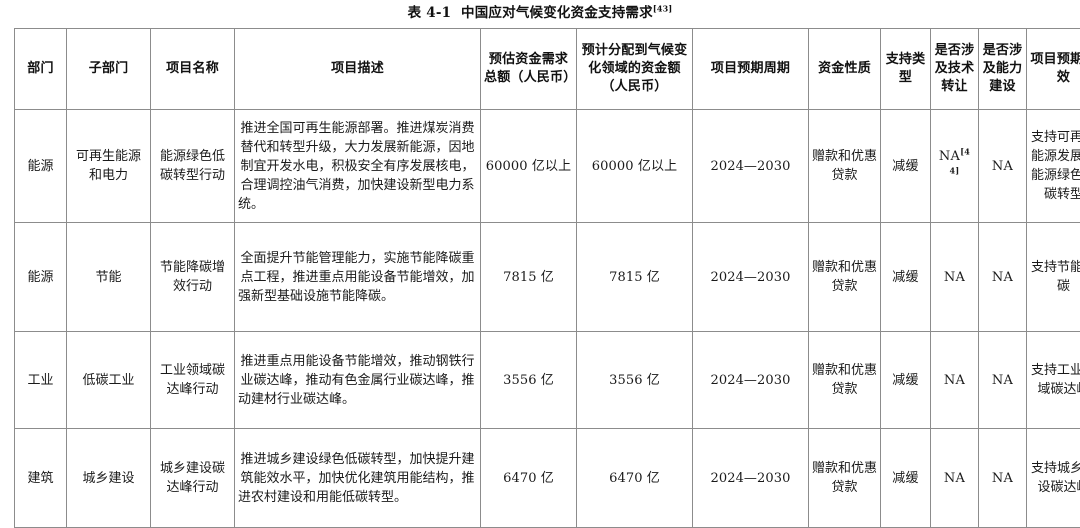  What do you see at coordinates (906, 69) in the screenshot?
I see `column-header-support: 支持类型` at bounding box center [906, 69].